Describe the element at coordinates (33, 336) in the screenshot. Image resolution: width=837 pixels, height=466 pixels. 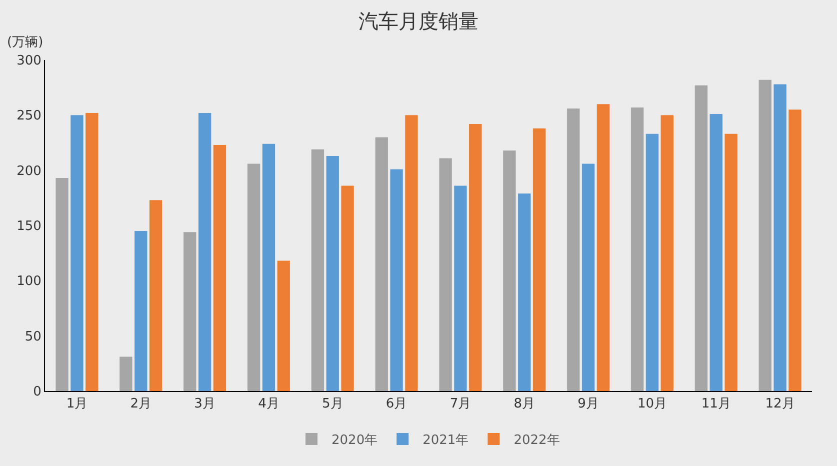
I see `y-tick-label: 50` at that location.